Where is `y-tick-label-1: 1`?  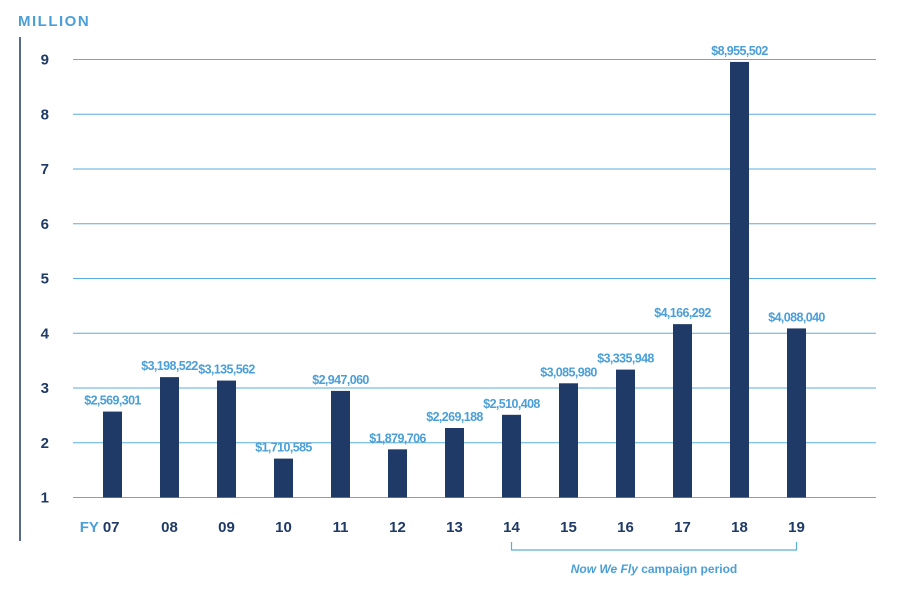 y-tick-label-1: 1 is located at coordinates (45, 498).